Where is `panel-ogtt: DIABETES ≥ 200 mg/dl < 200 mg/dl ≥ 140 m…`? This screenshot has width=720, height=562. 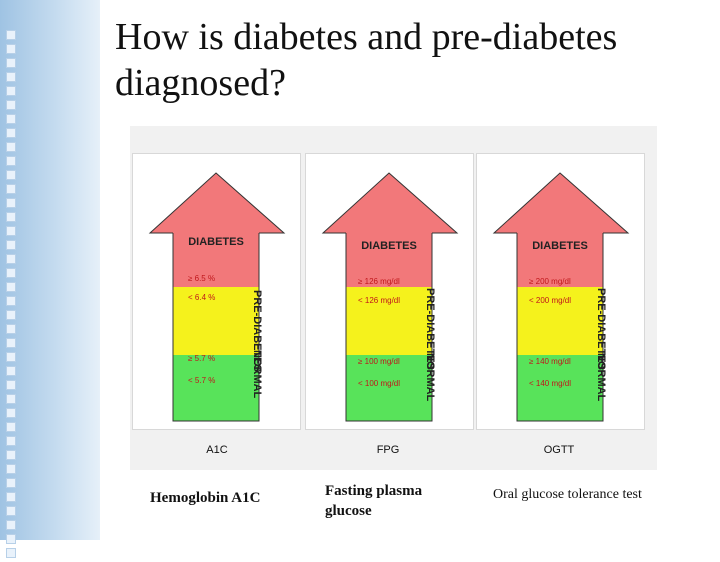 panel-ogtt: DIABETES ≥ 200 mg/dl < 200 mg/dl ≥ 140 m… is located at coordinates (560, 291).